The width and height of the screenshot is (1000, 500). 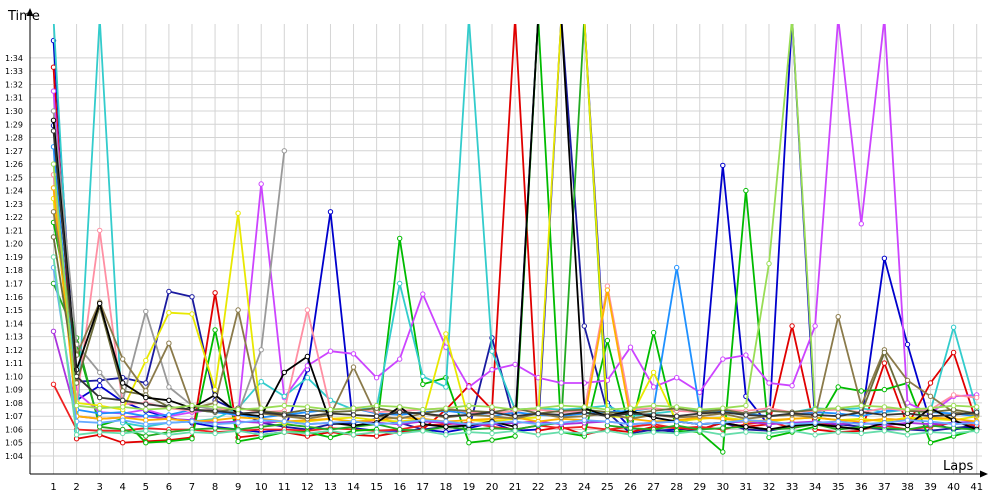 What do you see at coordinates (584, 487) in the screenshot?
I see `x-tick-label: 24` at bounding box center [584, 487].